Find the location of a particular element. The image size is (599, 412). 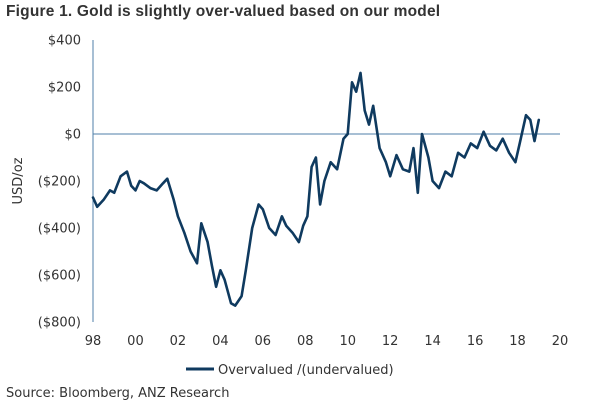

x-tick-label: 16 is located at coordinates (475, 341).